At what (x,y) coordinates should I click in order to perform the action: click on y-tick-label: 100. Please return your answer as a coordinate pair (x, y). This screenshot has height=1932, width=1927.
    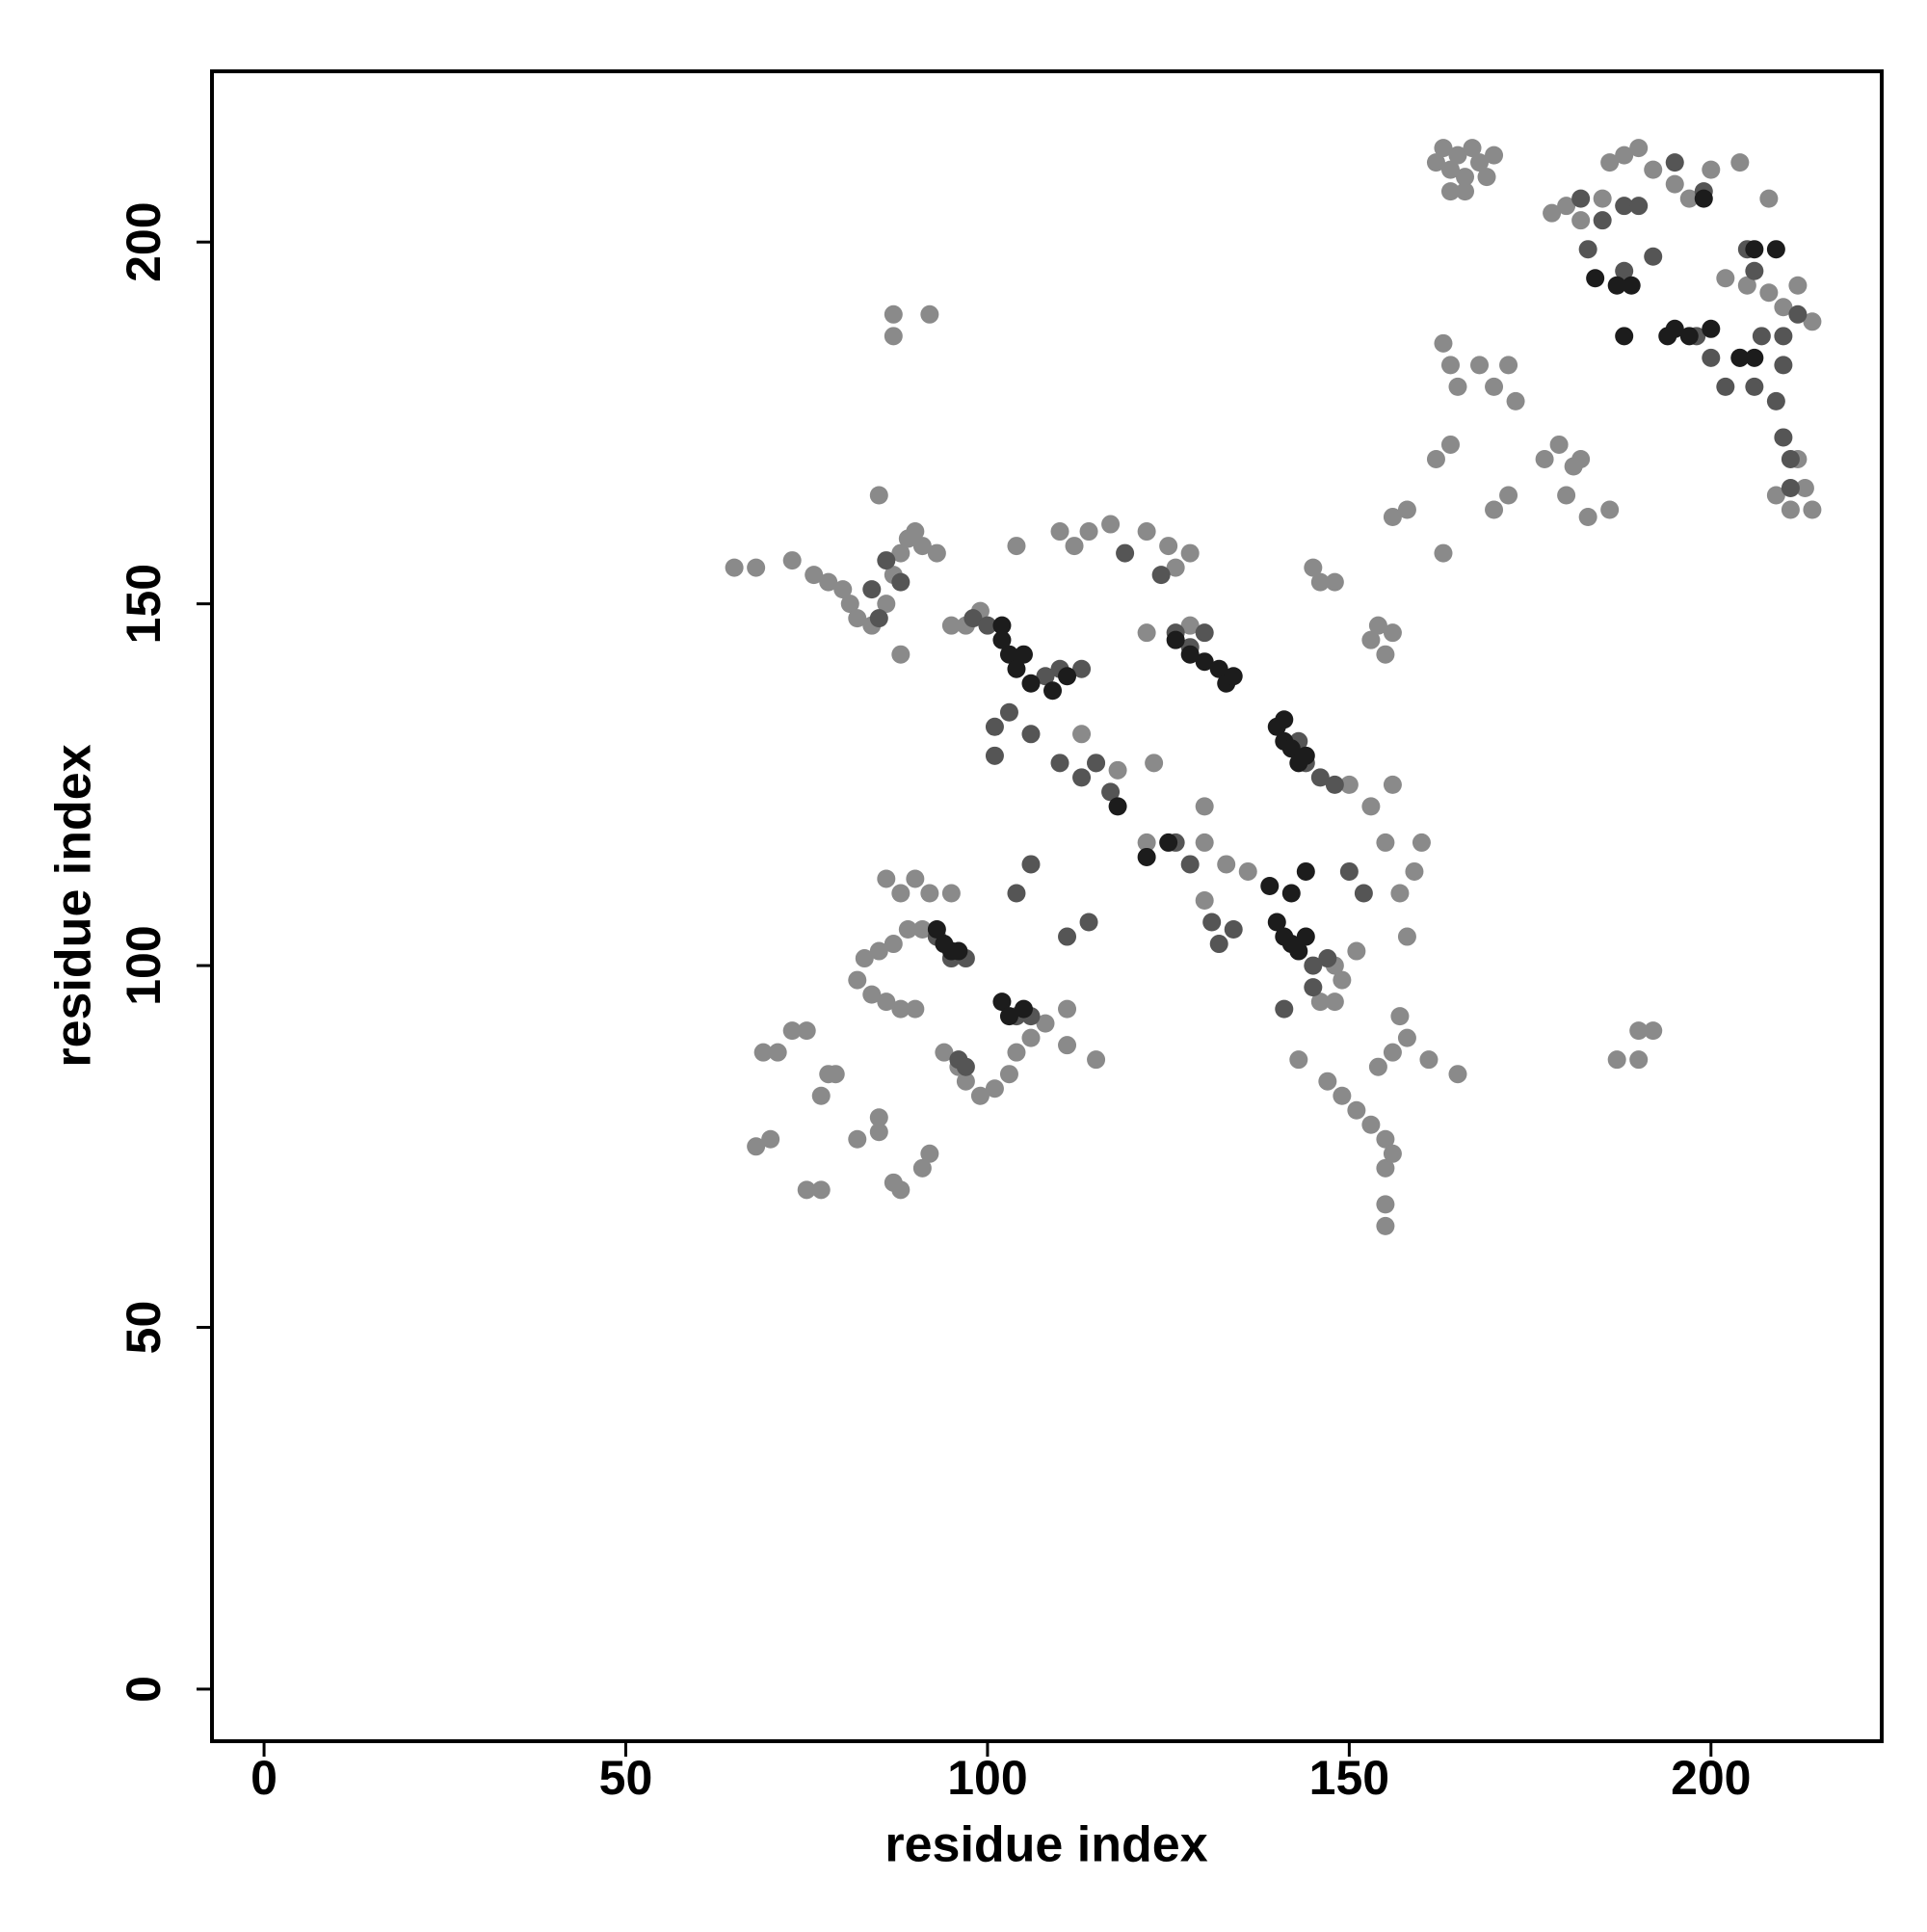
    Looking at the image, I should click on (144, 965).